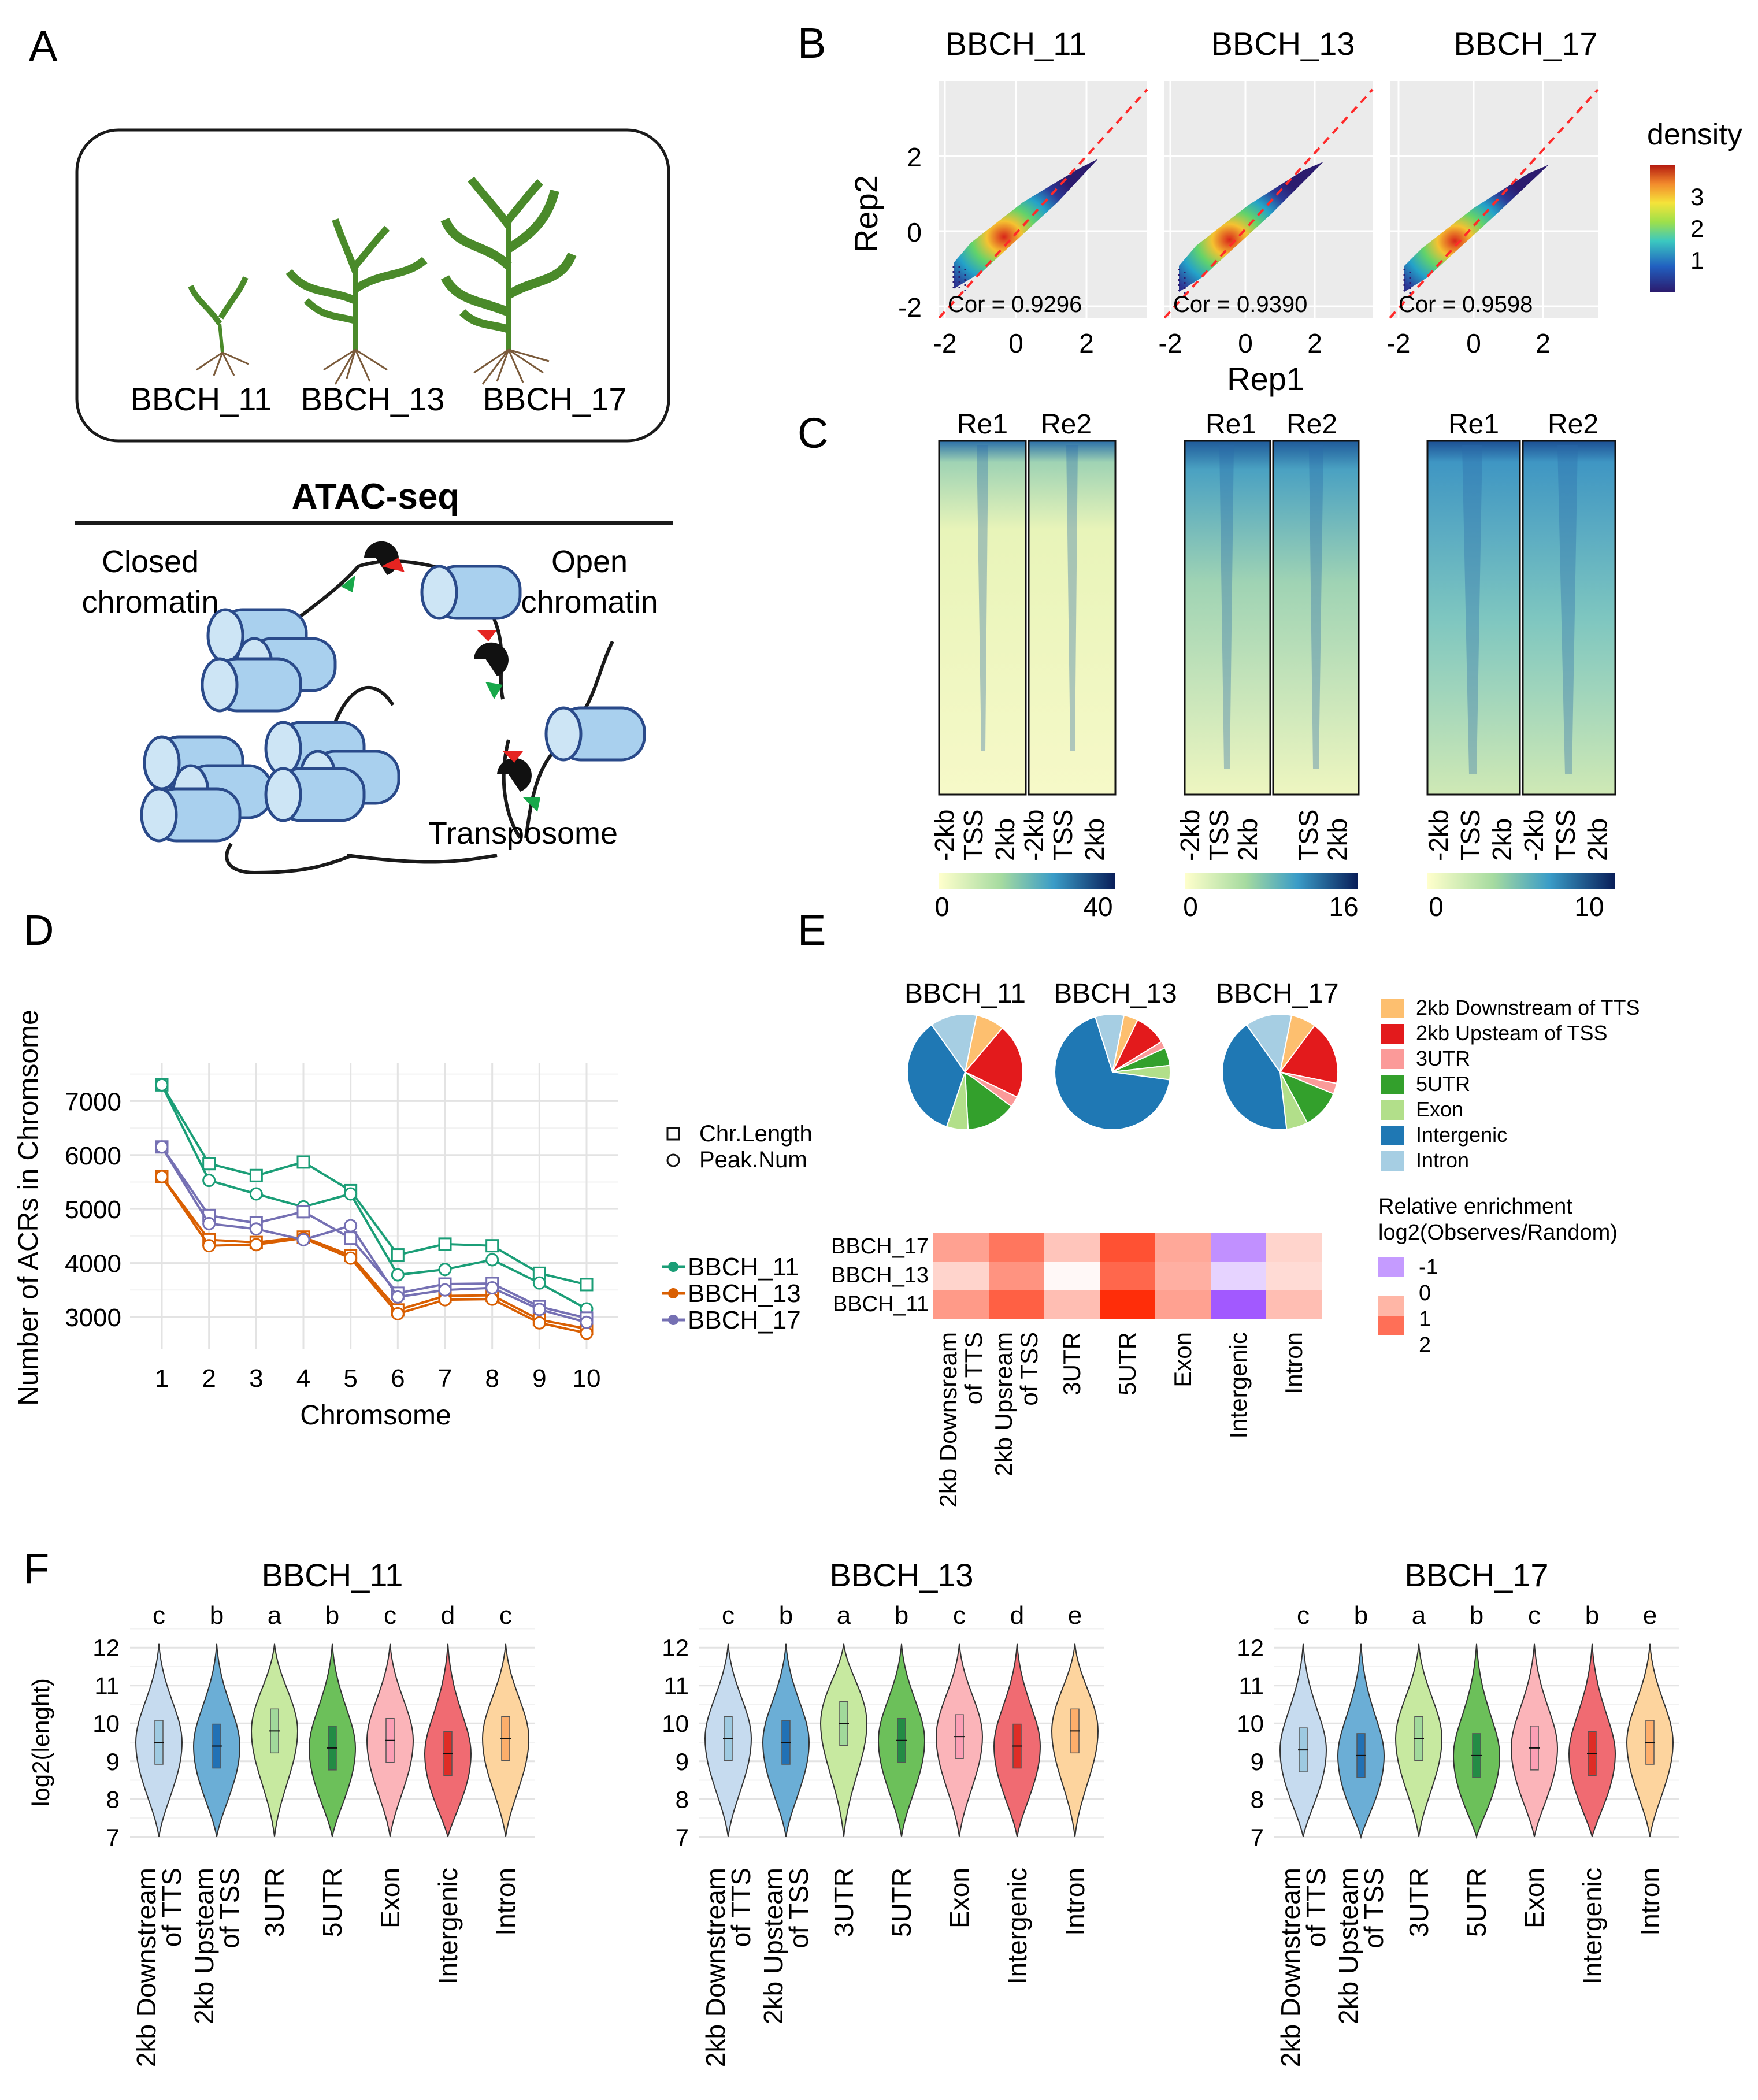 The width and height of the screenshot is (1758, 2100). Describe the element at coordinates (1311, 425) in the screenshot. I see `heat2-rep2-label: Re2` at that location.